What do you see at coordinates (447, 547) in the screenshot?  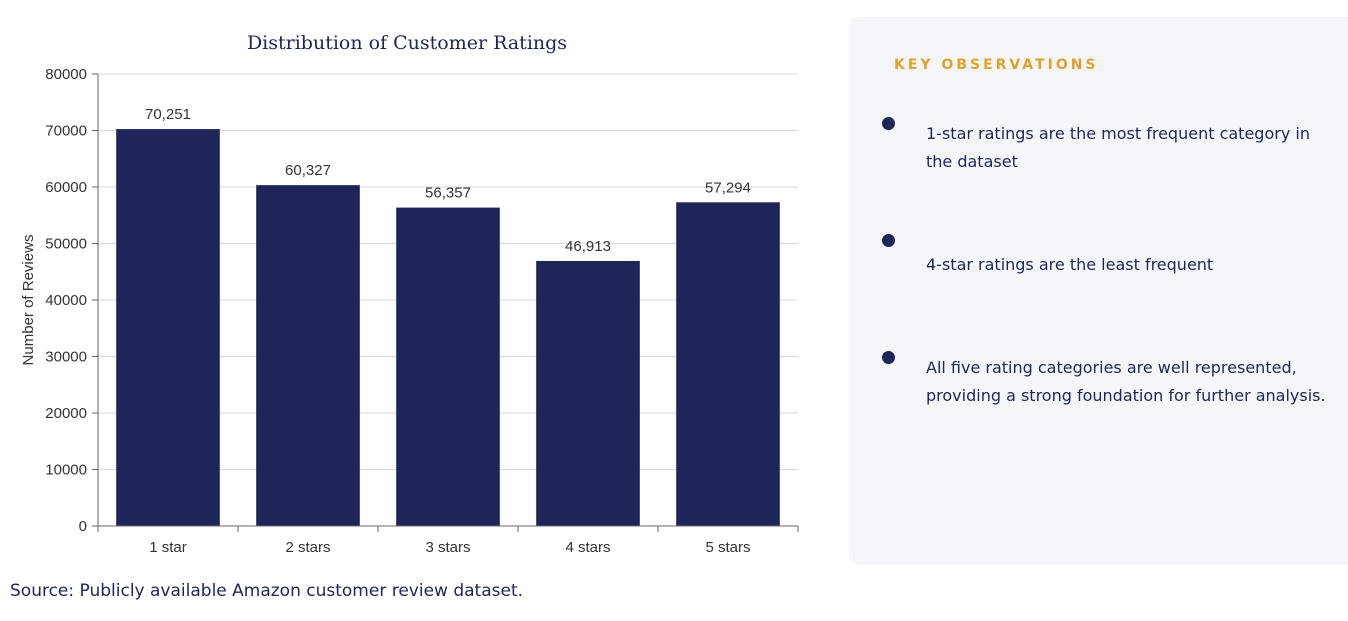 I see `x-tick-label: 3 stars` at bounding box center [447, 547].